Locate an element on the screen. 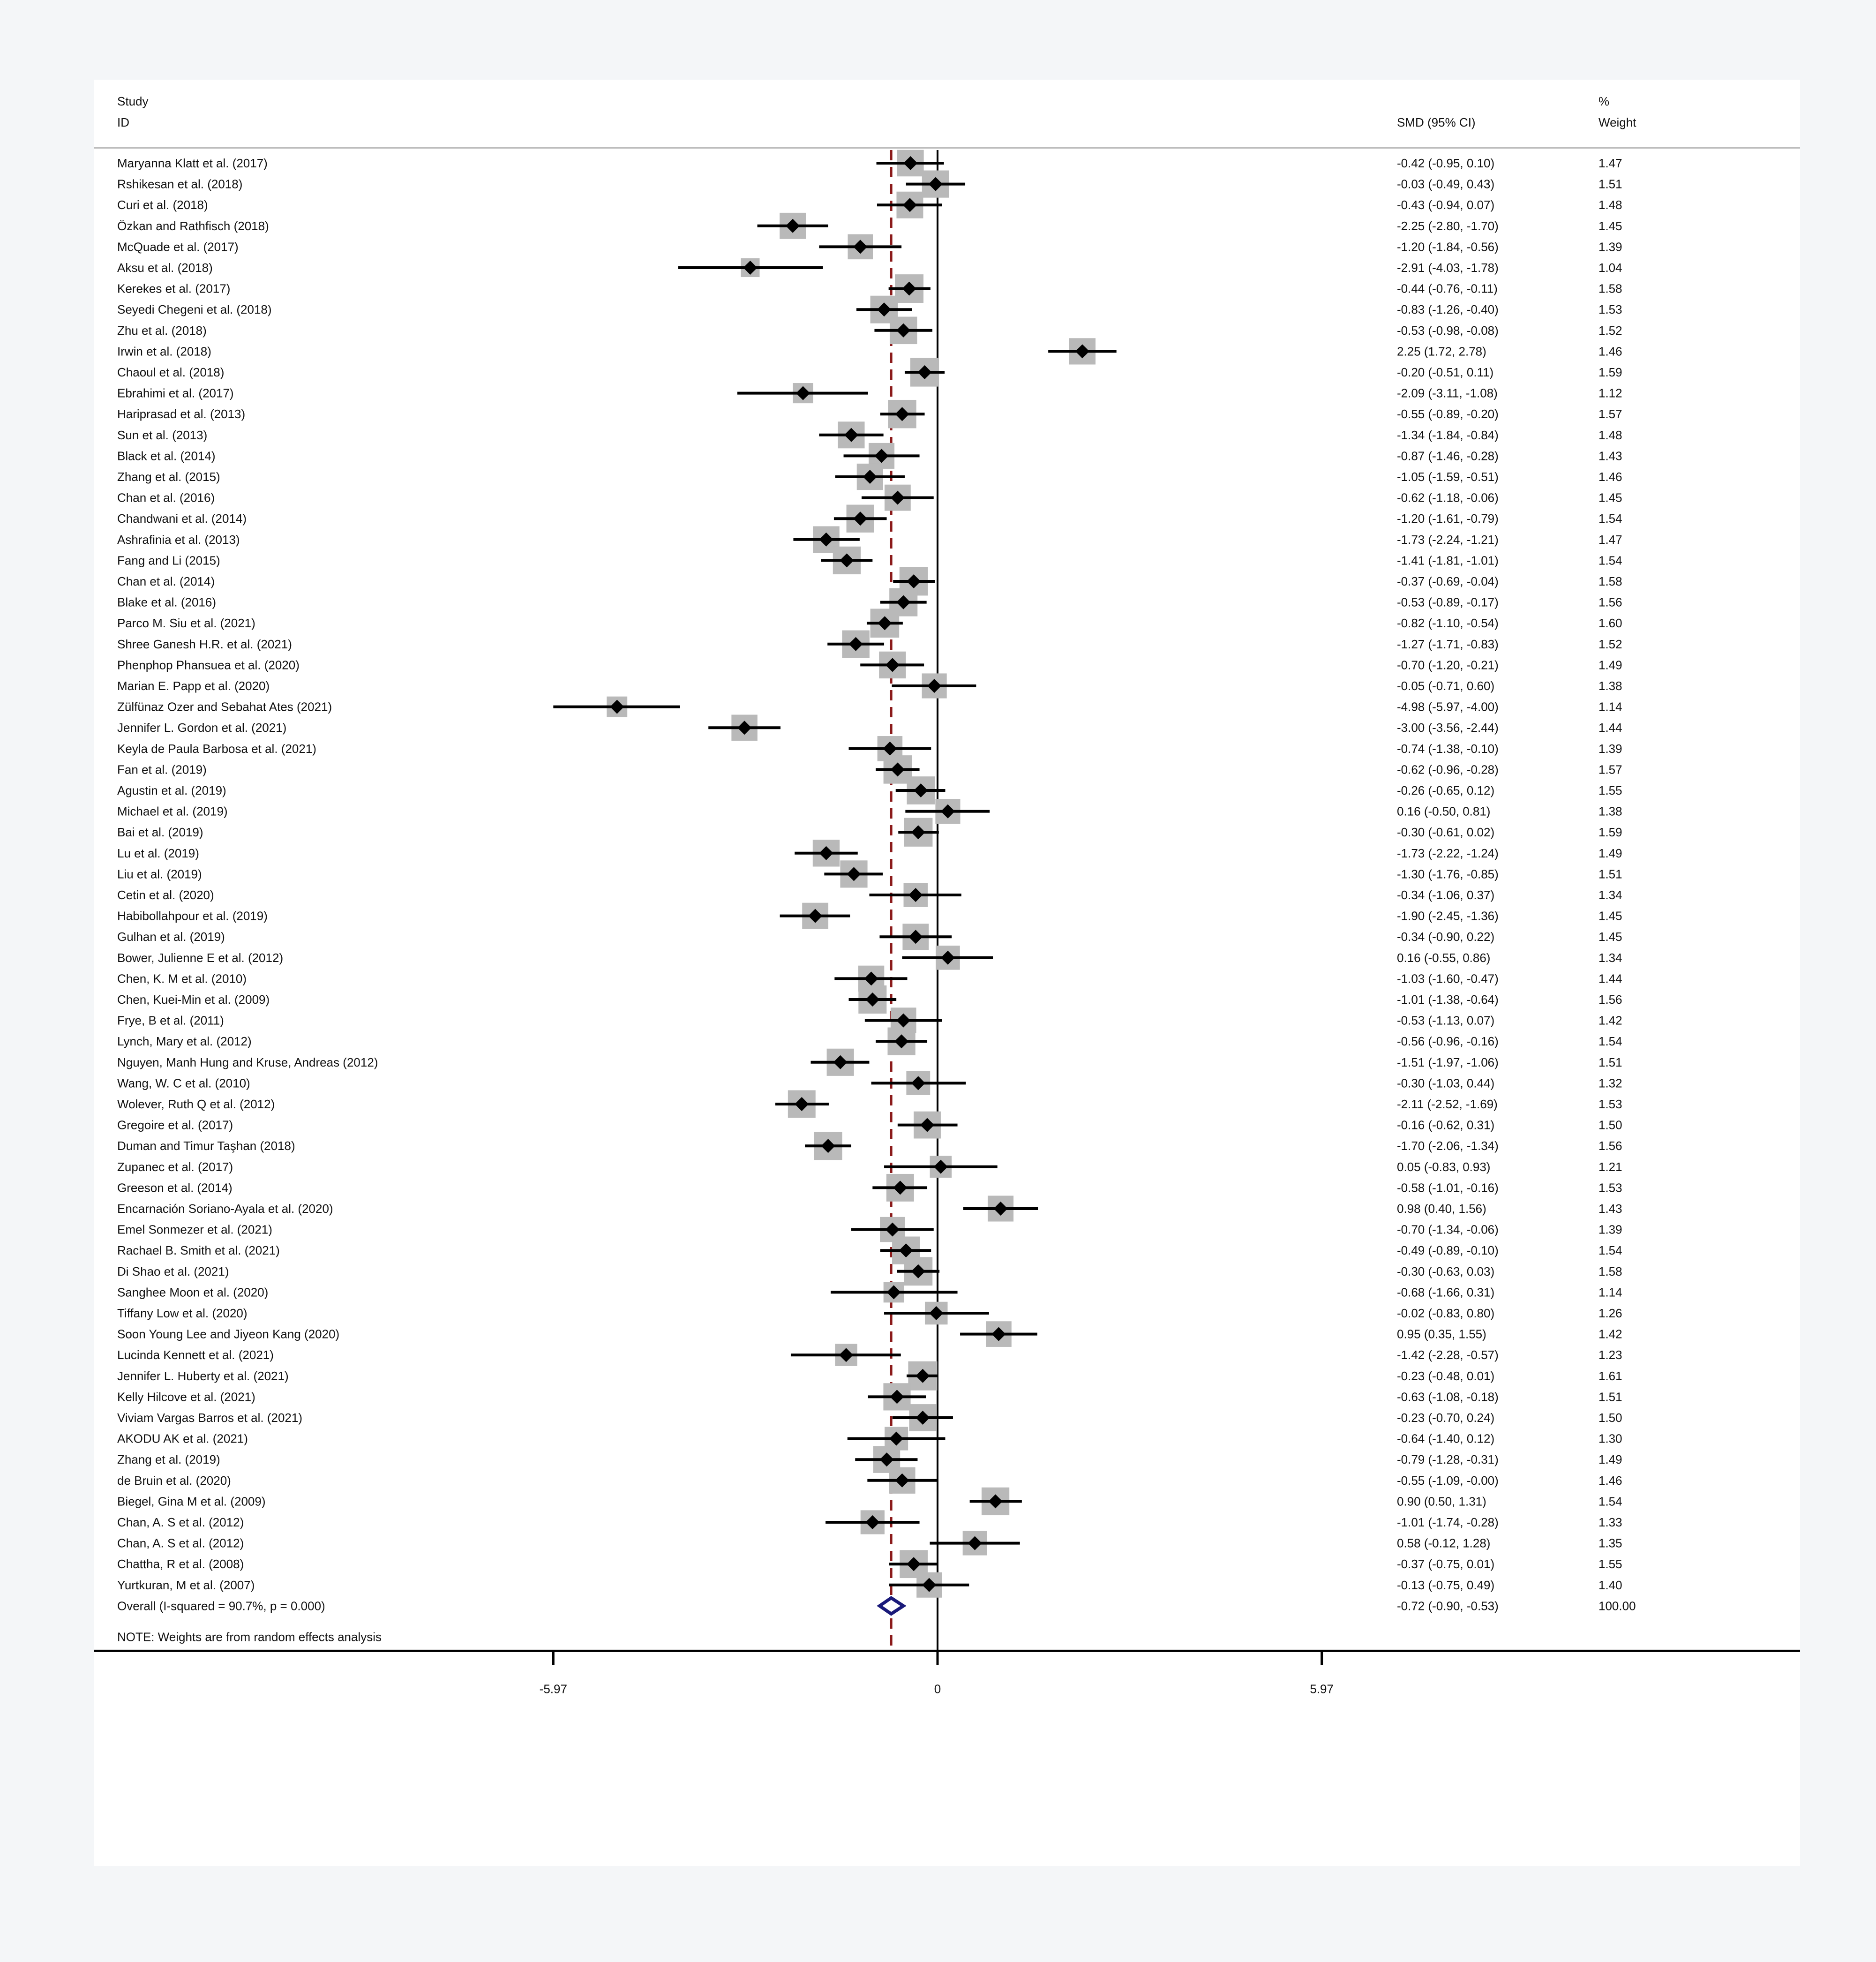 Image resolution: width=1876 pixels, height=1962 pixels. weight-value: 1.42 is located at coordinates (1610, 1021).